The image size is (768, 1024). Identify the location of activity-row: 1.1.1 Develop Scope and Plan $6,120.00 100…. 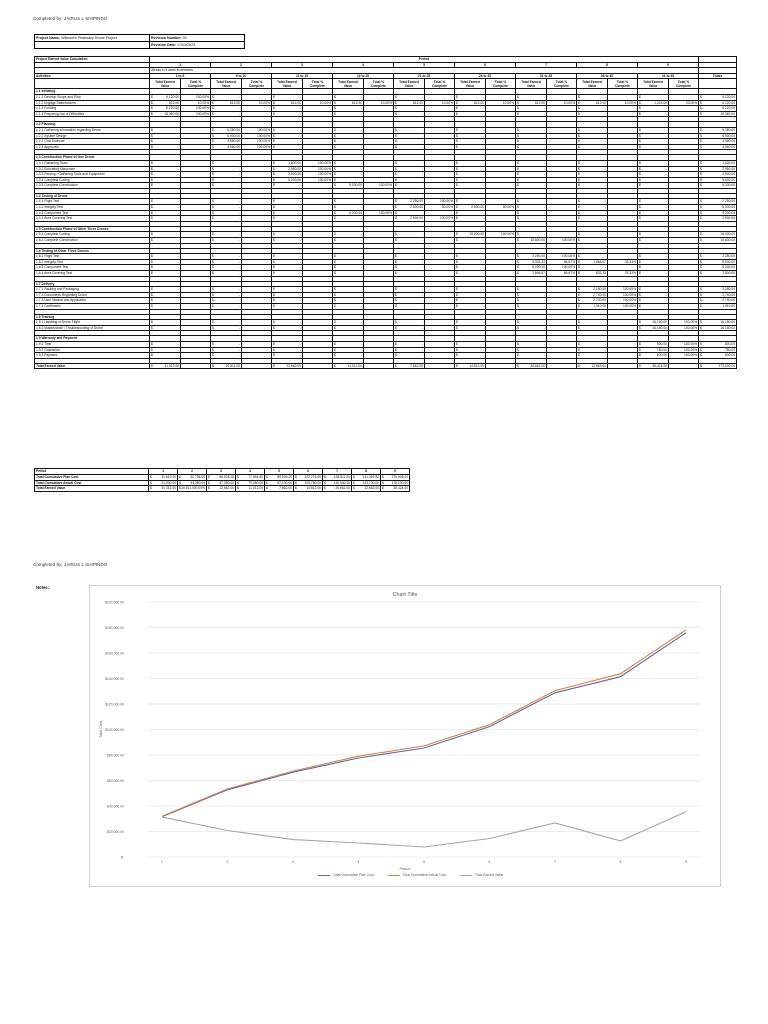
(386, 97).